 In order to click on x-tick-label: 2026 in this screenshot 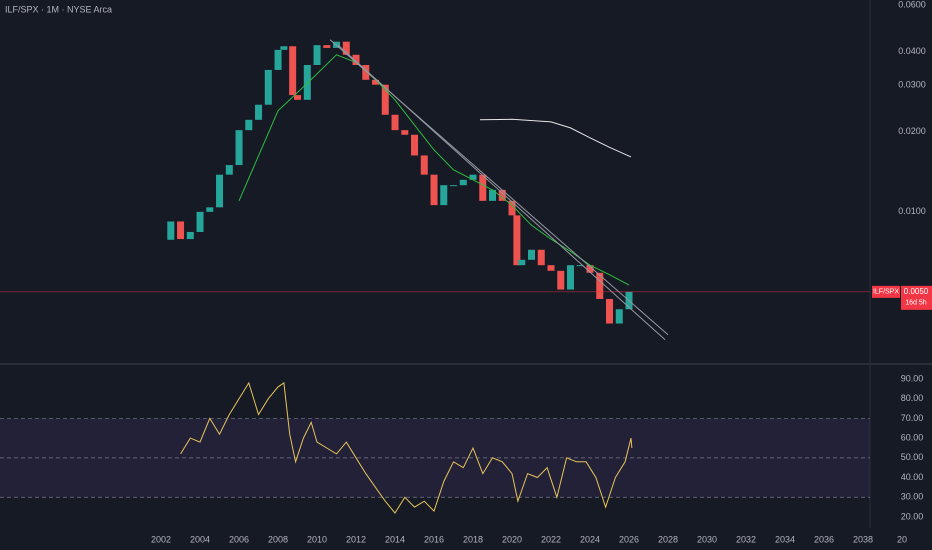, I will do `click(629, 539)`.